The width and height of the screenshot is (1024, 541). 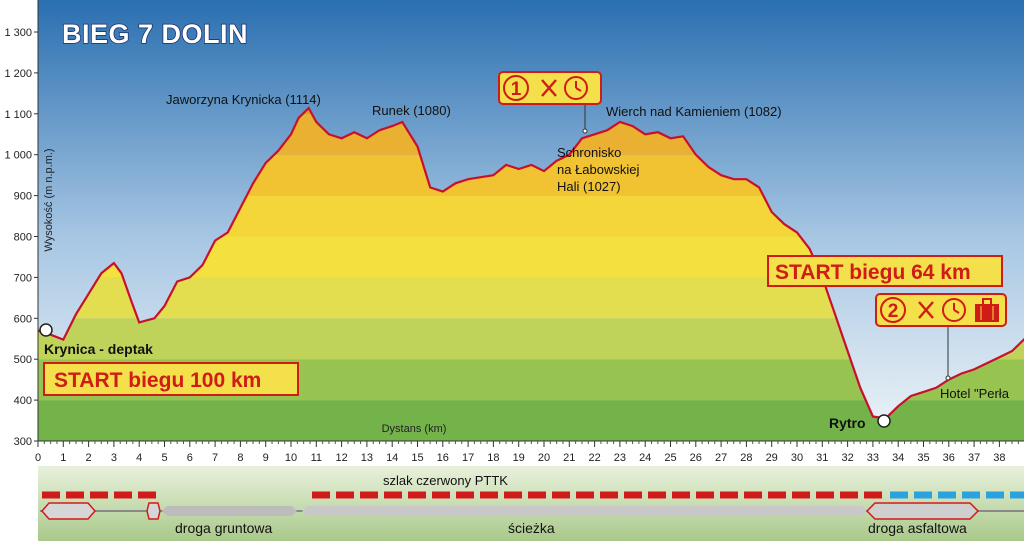 What do you see at coordinates (243, 99) in the screenshot?
I see `peak-label-jaworzyna: Jaworzyna Krynicka (1114)` at bounding box center [243, 99].